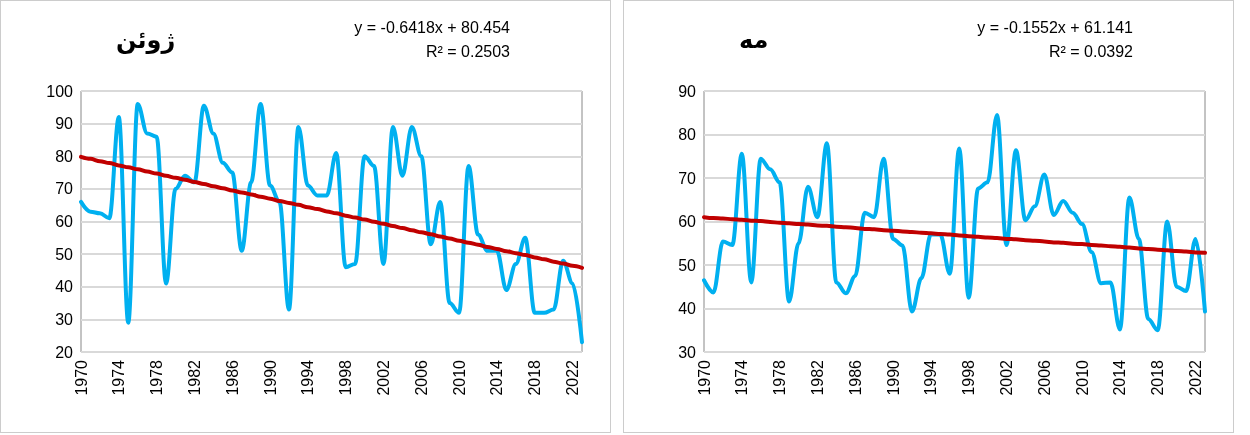  What do you see at coordinates (146, 40) in the screenshot?
I see `chart-title: ژوئن` at bounding box center [146, 40].